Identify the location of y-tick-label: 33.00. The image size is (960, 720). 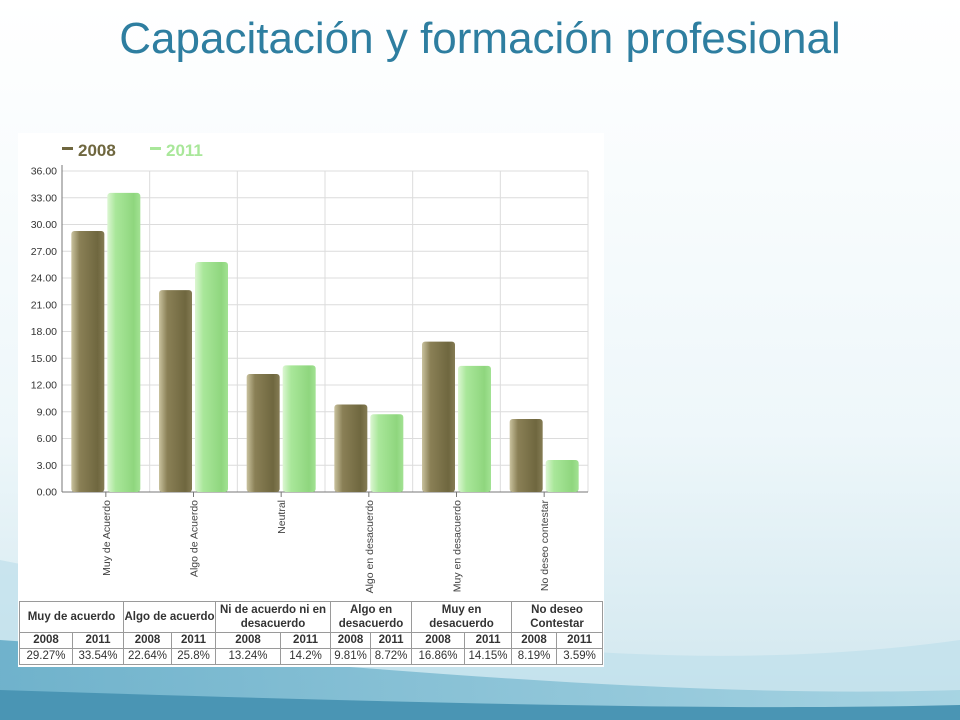
(44, 198).